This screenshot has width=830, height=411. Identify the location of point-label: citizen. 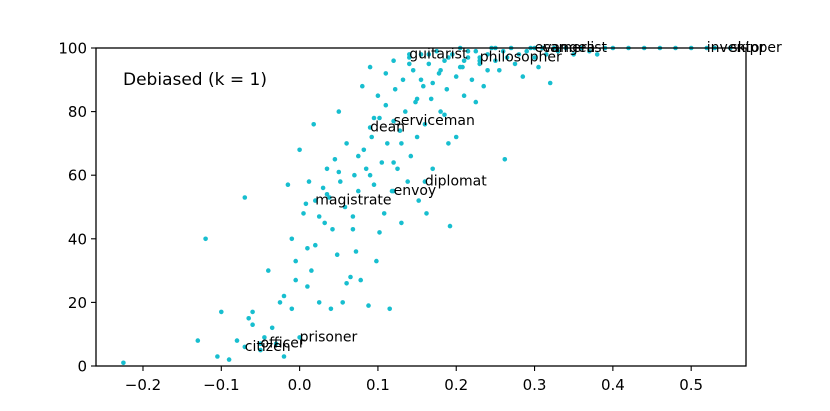
(268, 347).